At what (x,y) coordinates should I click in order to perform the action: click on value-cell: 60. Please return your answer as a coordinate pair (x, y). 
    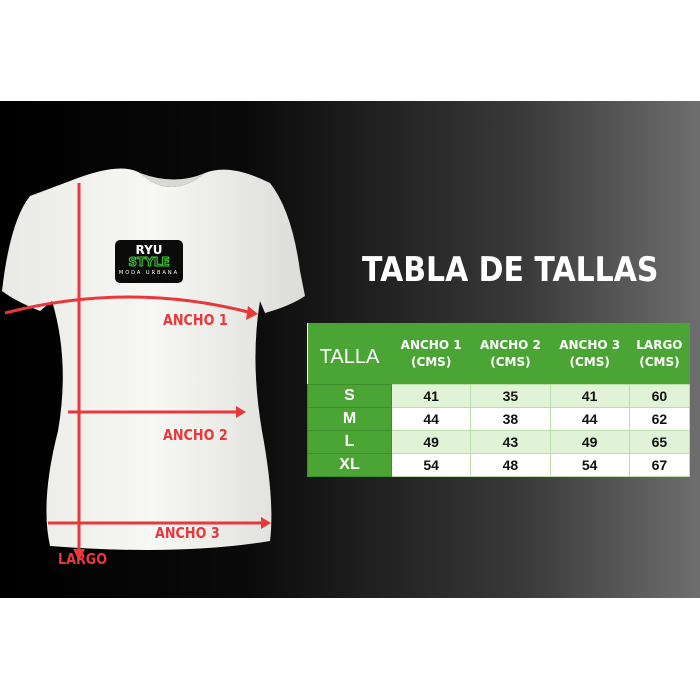
    Looking at the image, I should click on (659, 396).